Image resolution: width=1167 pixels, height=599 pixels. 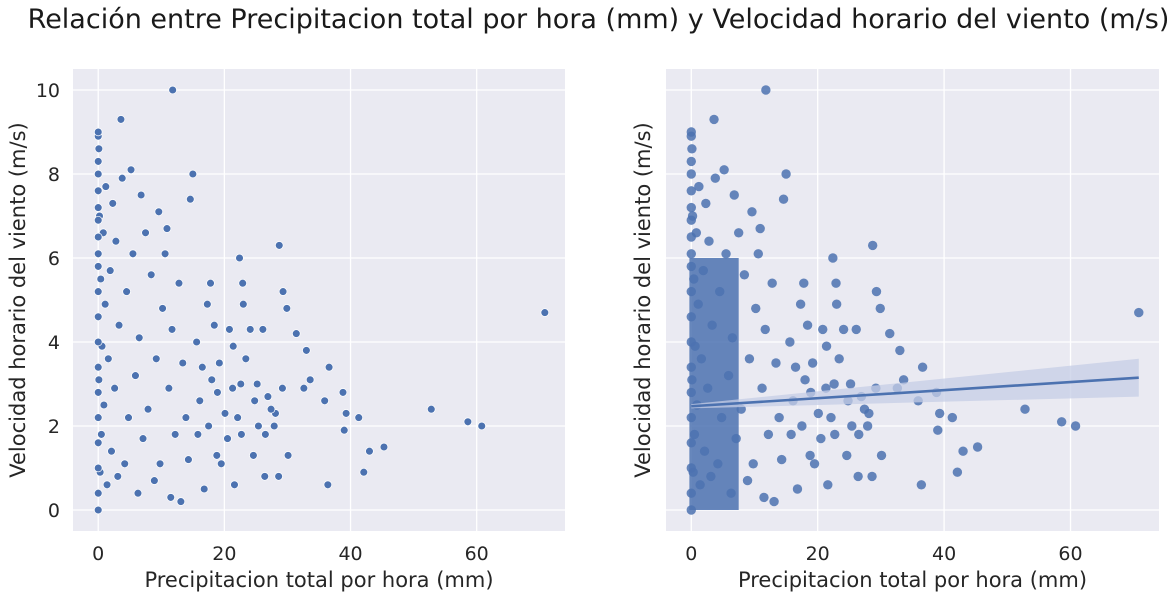 What do you see at coordinates (643, 299) in the screenshot?
I see `y-axis-label: Velocidad horario del viento (m/s)` at bounding box center [643, 299].